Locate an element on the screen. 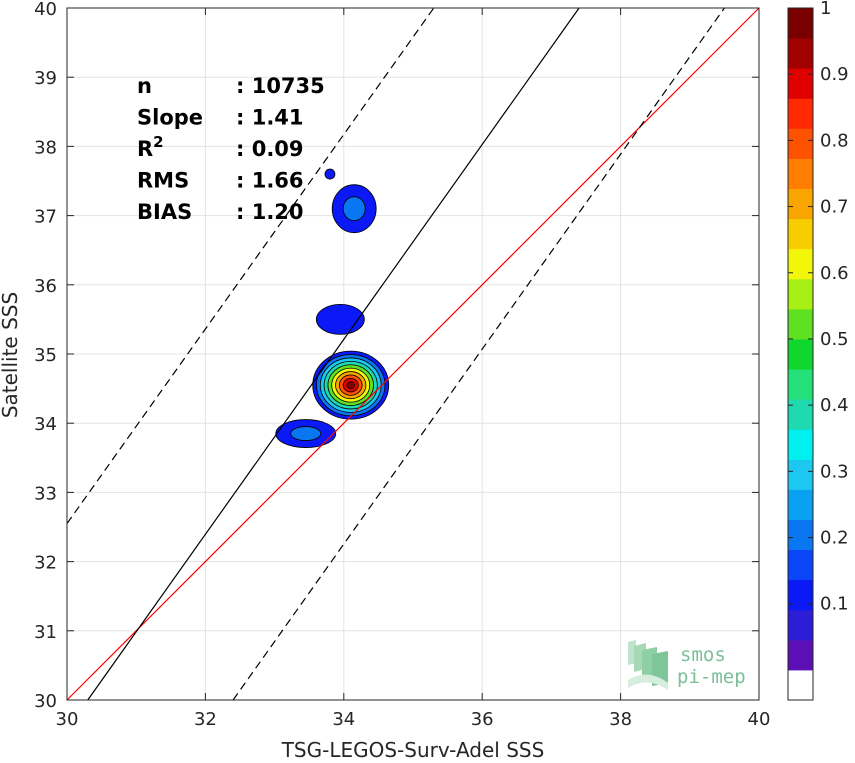 This screenshot has height=763, width=855. y-tick-label: 40 is located at coordinates (45, 10).